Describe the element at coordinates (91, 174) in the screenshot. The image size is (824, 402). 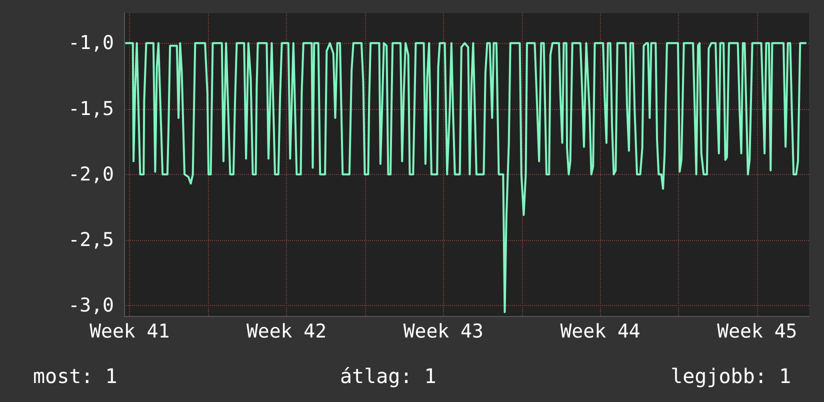
I see `y-tick-label: -2,0` at that location.